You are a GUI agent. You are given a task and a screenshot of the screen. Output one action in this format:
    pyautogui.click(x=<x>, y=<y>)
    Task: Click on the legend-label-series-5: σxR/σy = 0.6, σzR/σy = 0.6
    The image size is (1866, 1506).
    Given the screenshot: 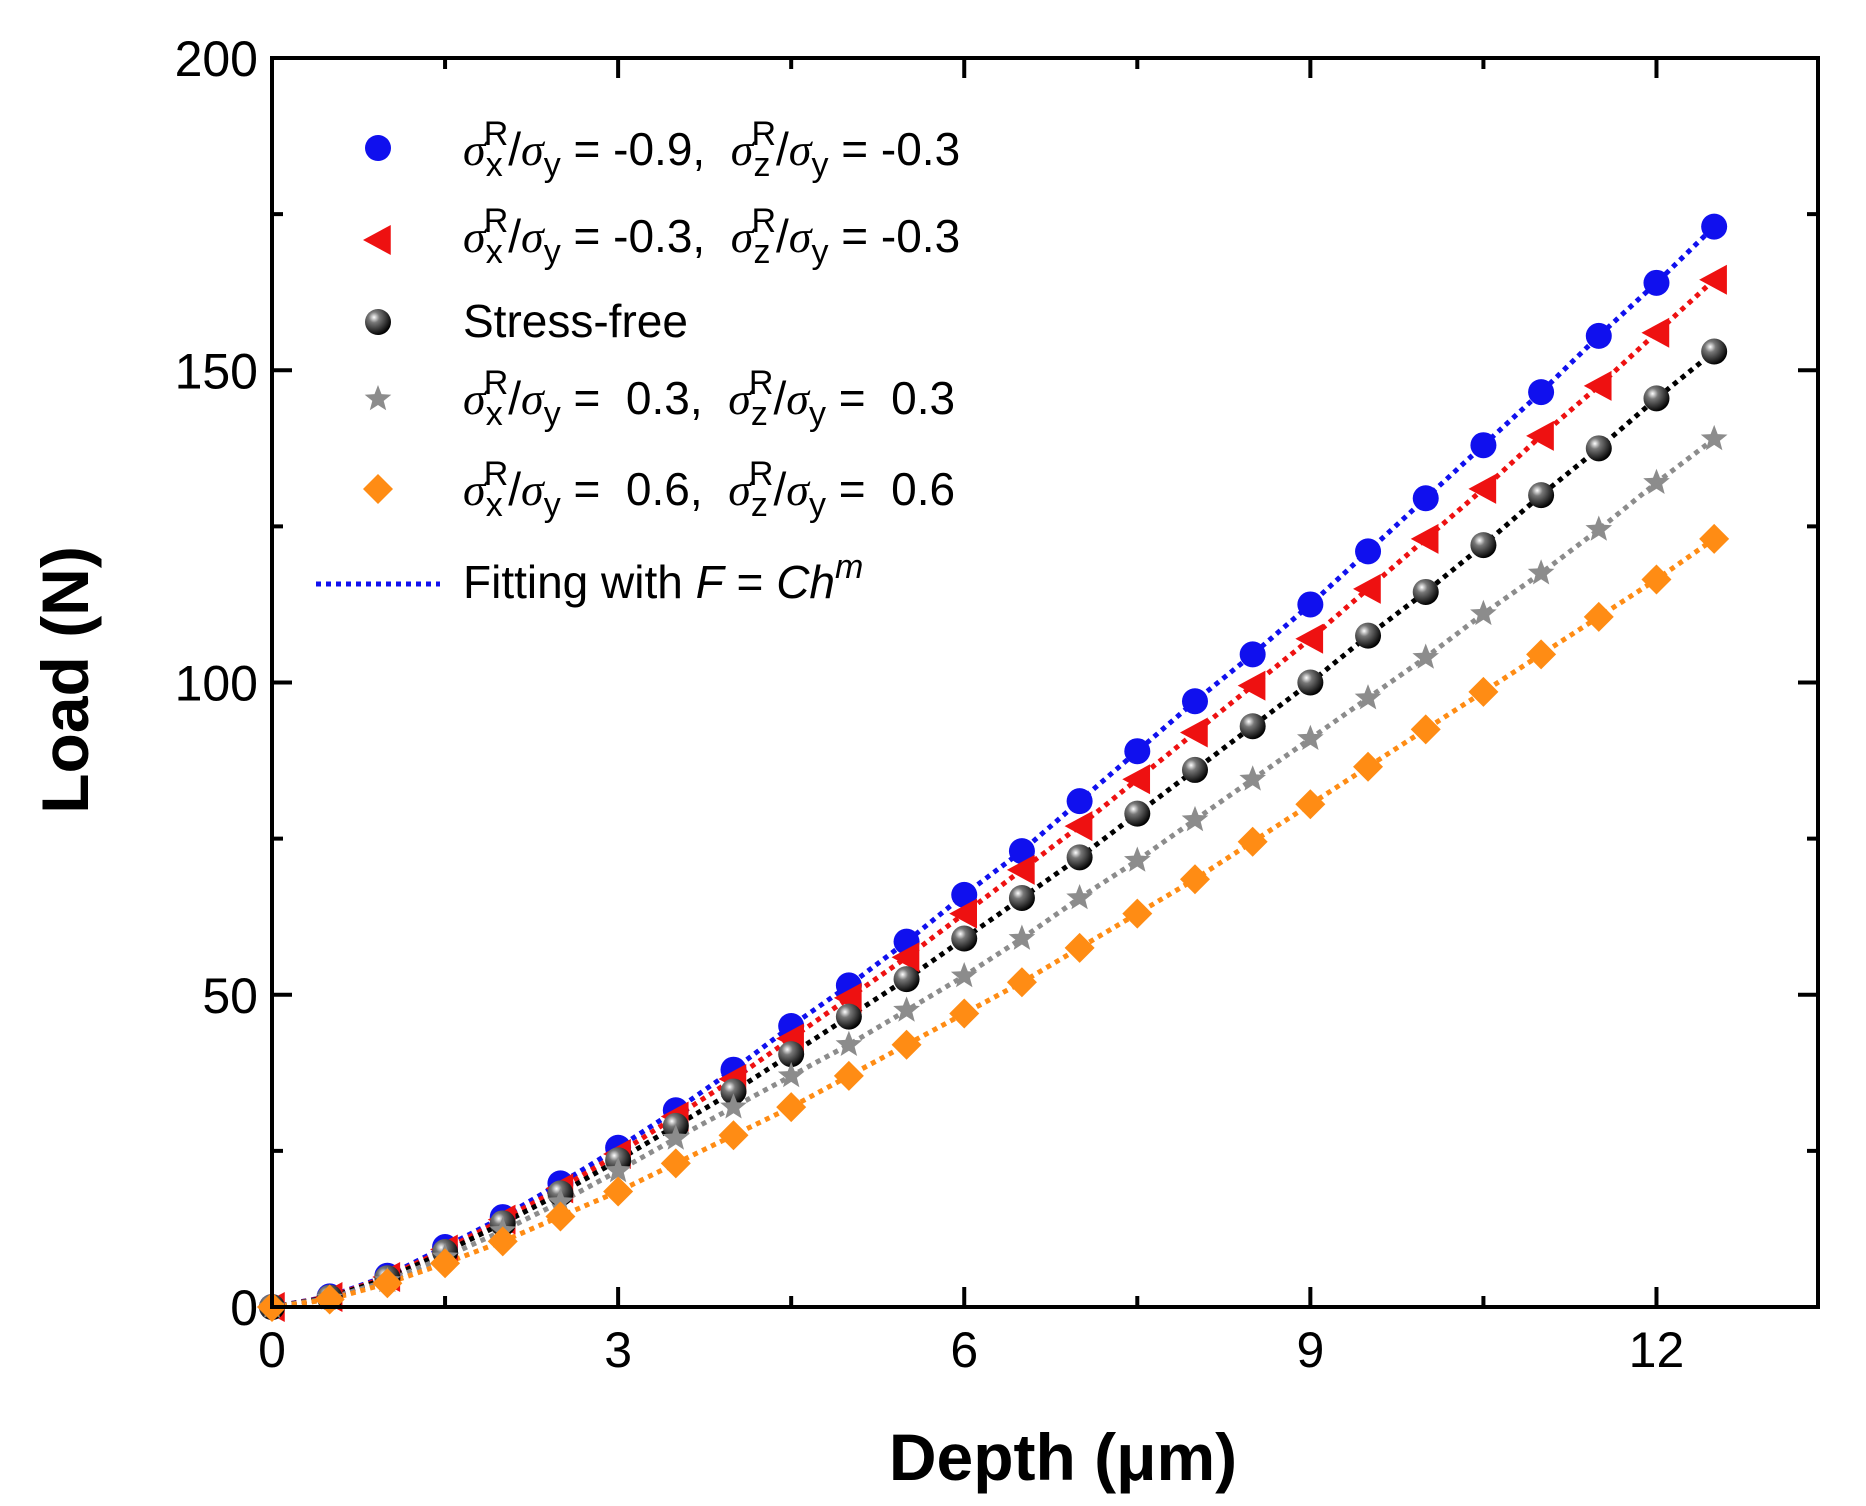 What is the action you would take?
    pyautogui.click(x=709, y=489)
    